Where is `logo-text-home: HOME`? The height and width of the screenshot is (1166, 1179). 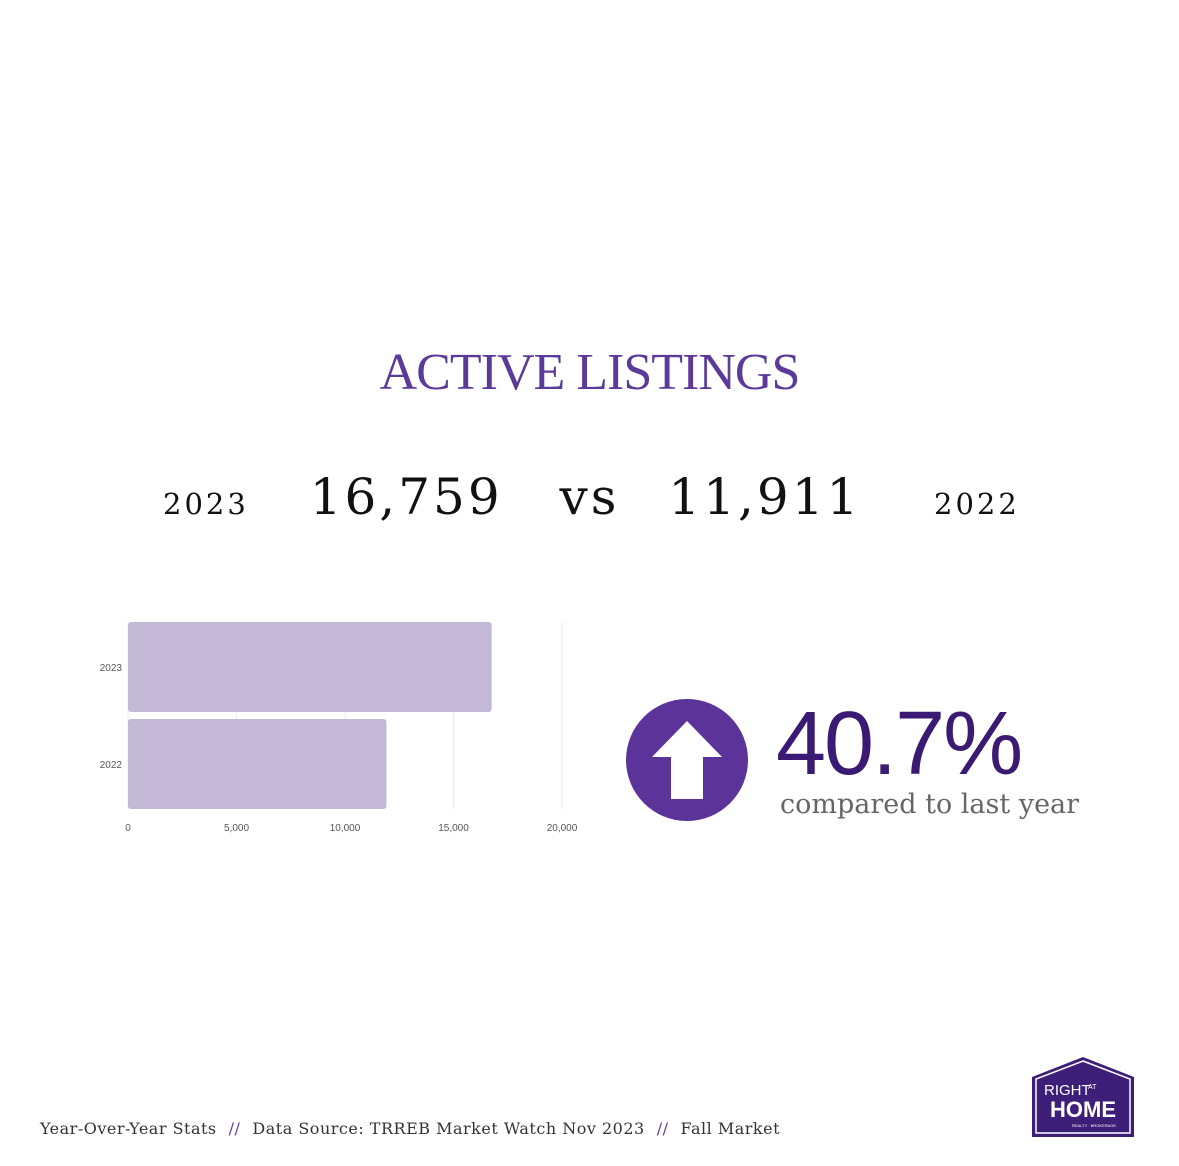 logo-text-home: HOME is located at coordinates (1083, 1109).